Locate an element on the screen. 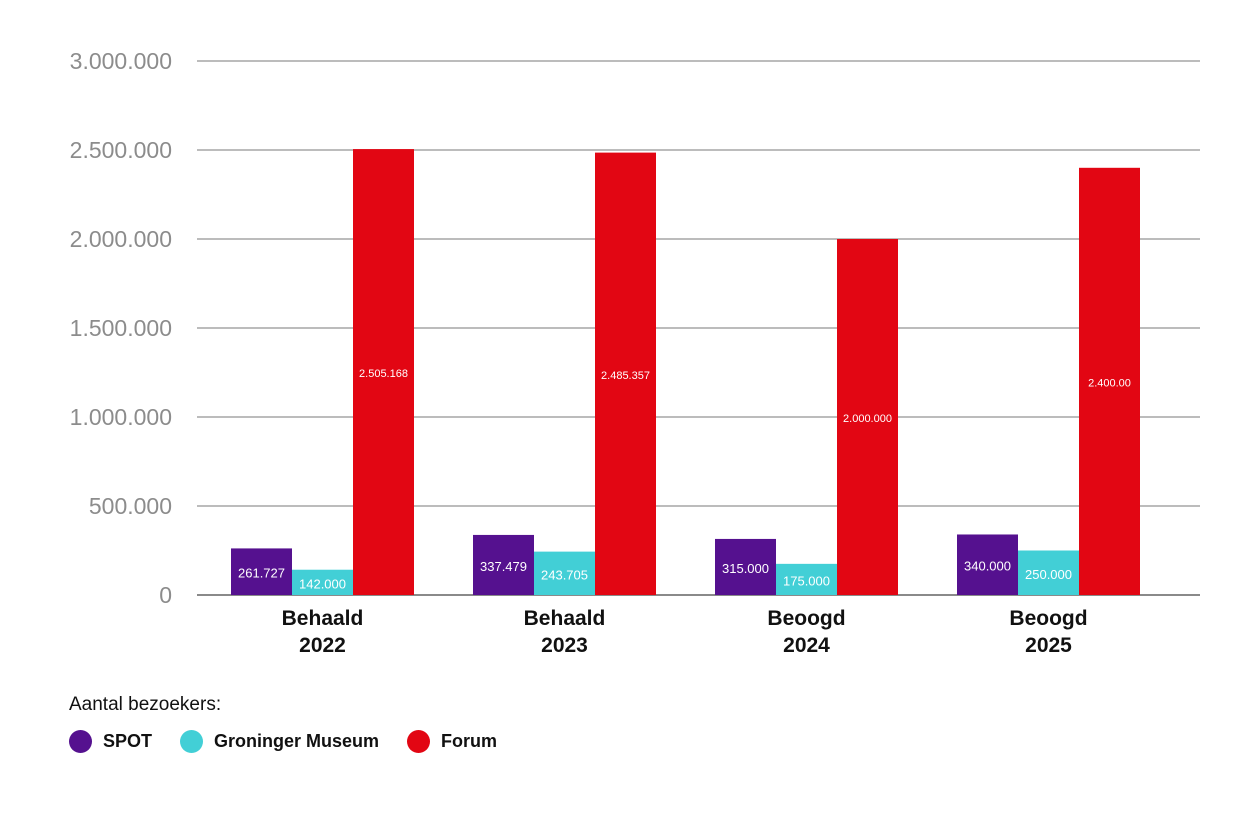 This screenshot has height=817, width=1258. data-label: 2.505.168 is located at coordinates (383, 374).